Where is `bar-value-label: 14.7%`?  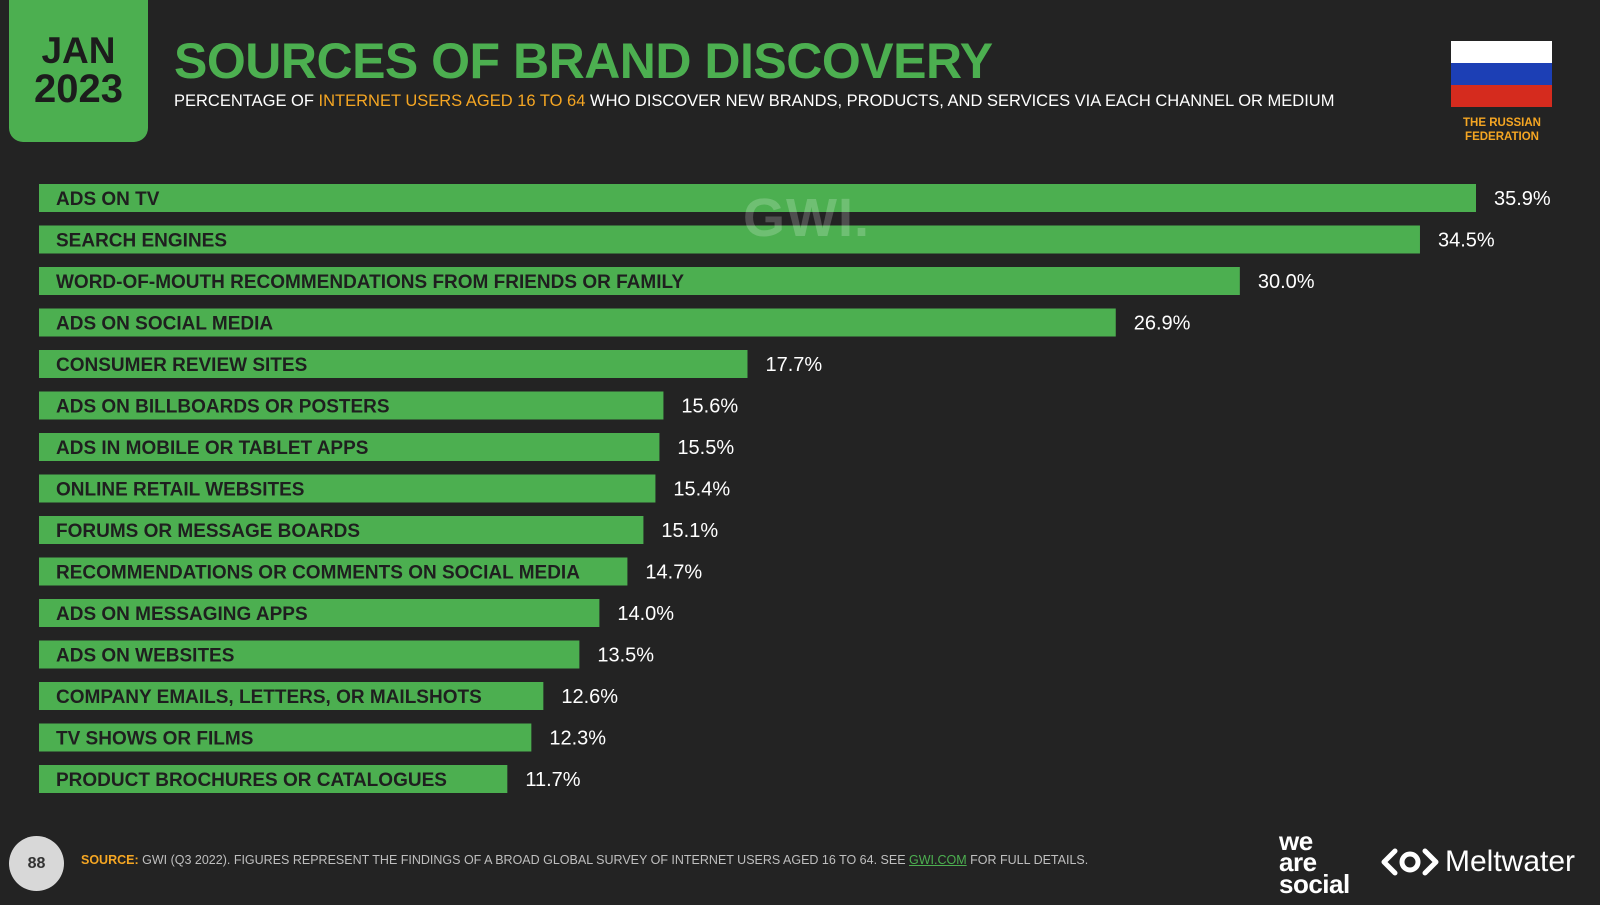
bar-value-label: 14.7% is located at coordinates (673, 573).